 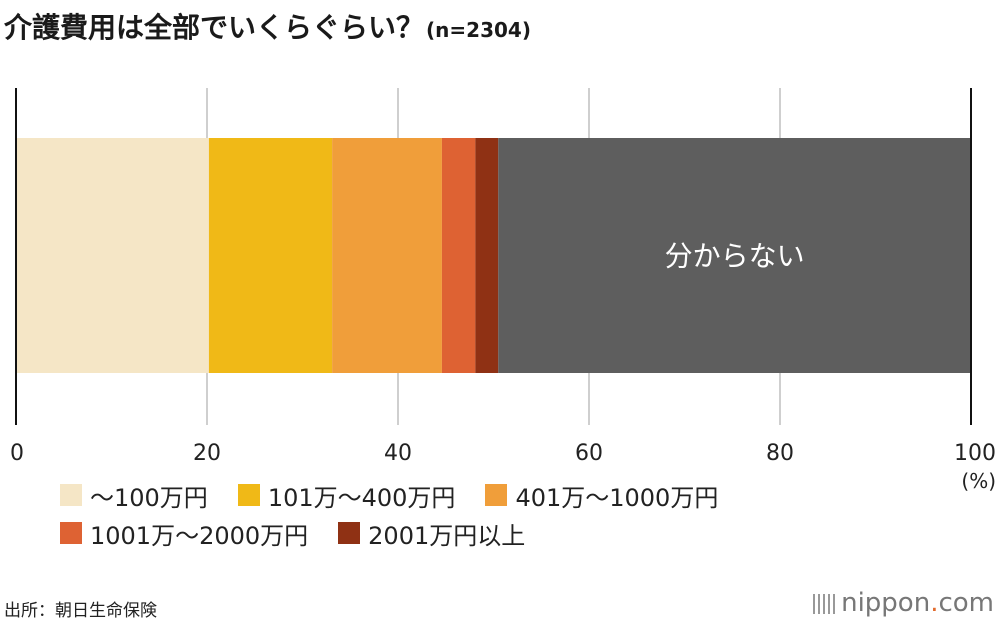 What do you see at coordinates (447, 535) in the screenshot?
I see `legend-label: 2001万円以上` at bounding box center [447, 535].